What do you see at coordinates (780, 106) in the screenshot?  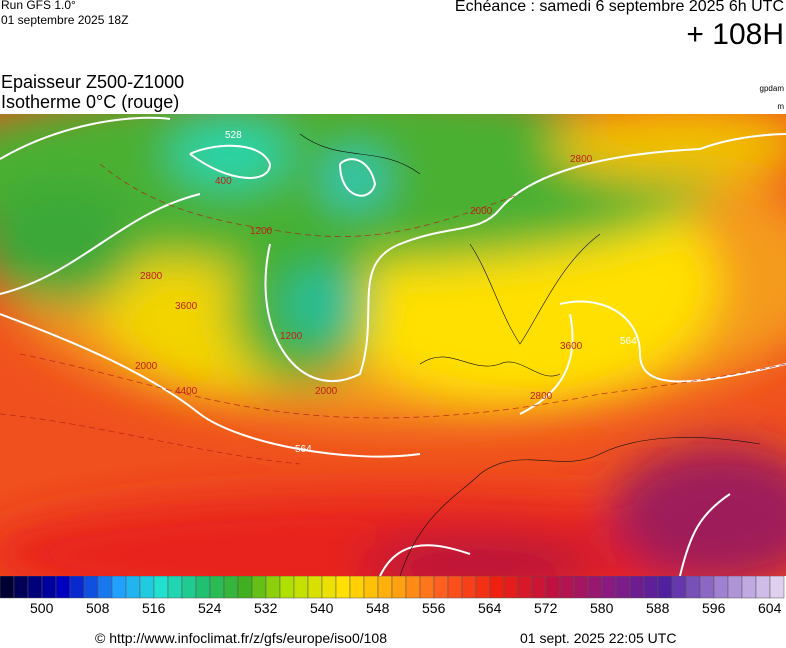 I see `unit-label: m` at bounding box center [780, 106].